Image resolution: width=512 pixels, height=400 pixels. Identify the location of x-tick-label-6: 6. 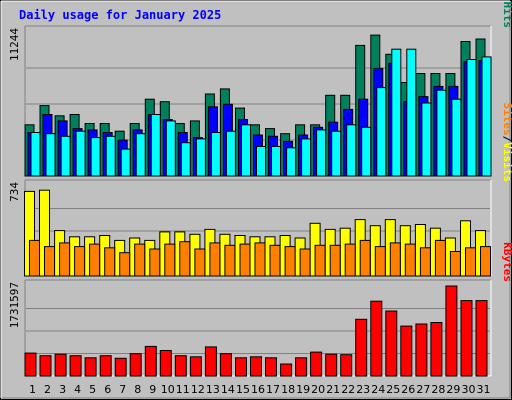
(107, 389).